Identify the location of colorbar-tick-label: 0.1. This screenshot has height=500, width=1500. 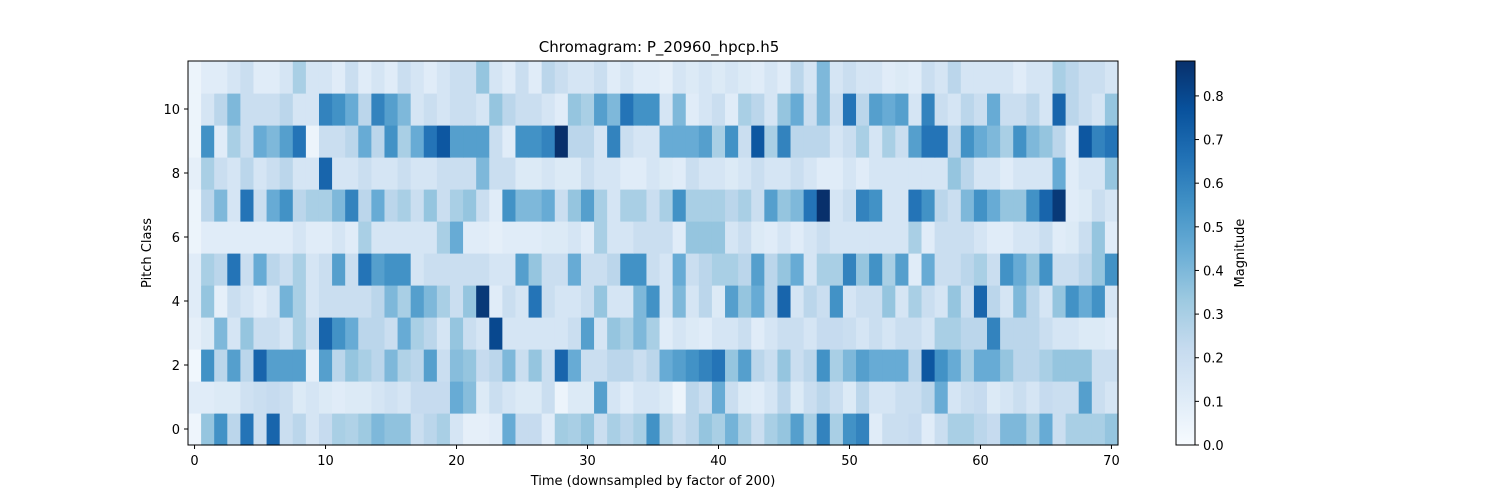
(1213, 402).